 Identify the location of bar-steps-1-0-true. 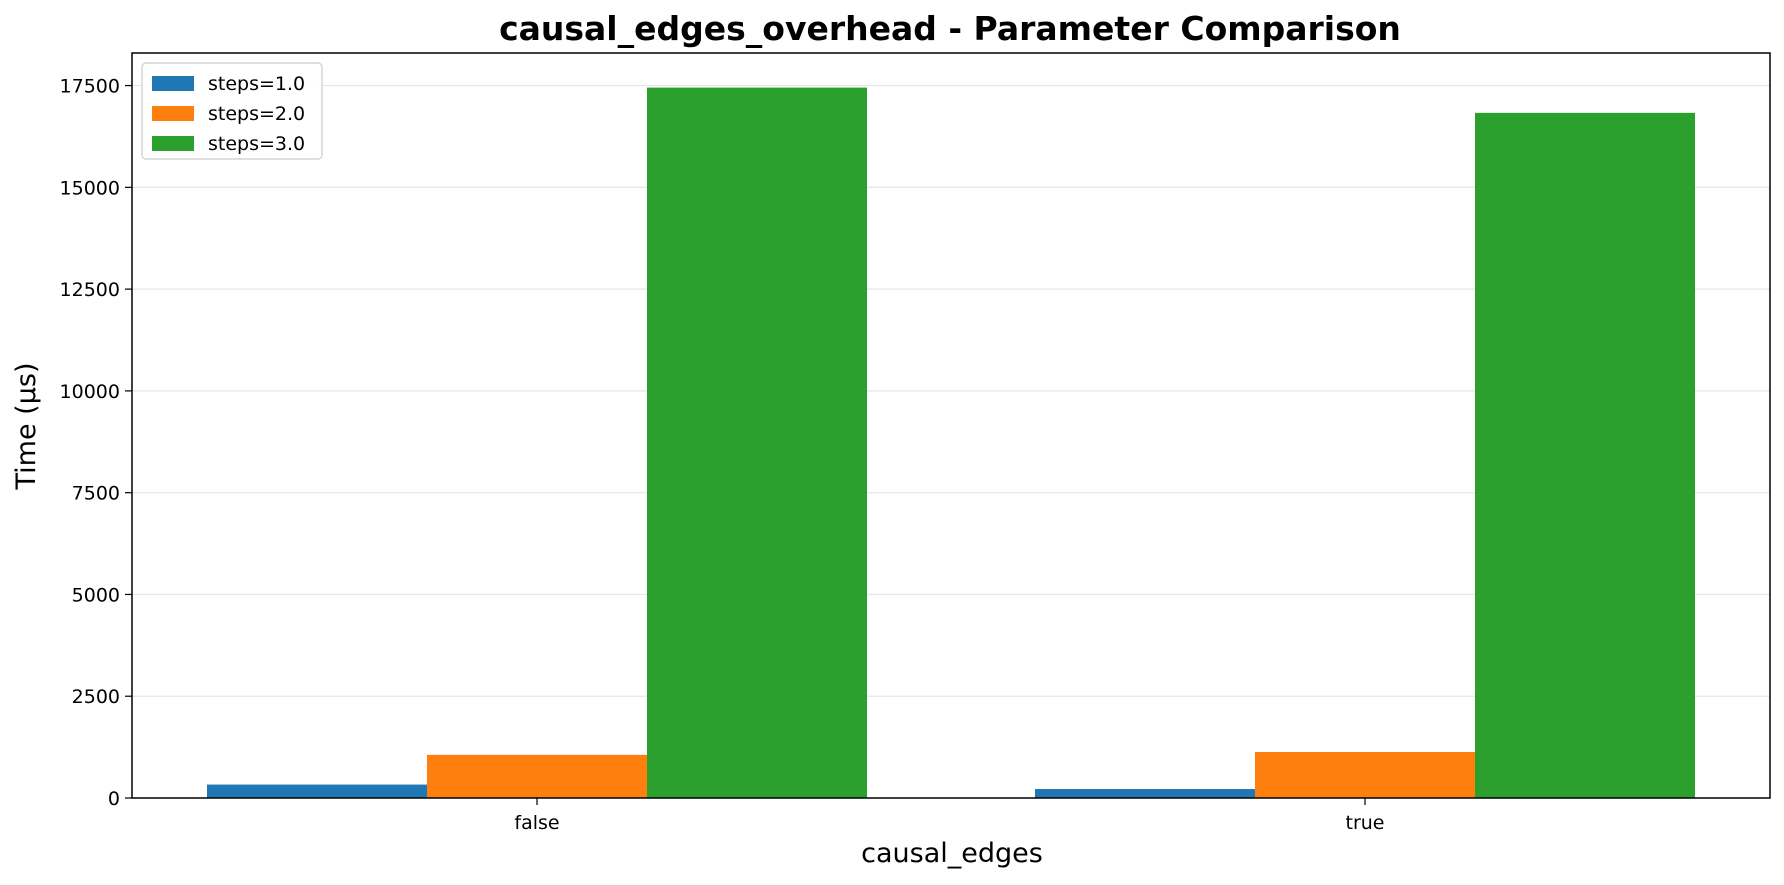
(1145, 793).